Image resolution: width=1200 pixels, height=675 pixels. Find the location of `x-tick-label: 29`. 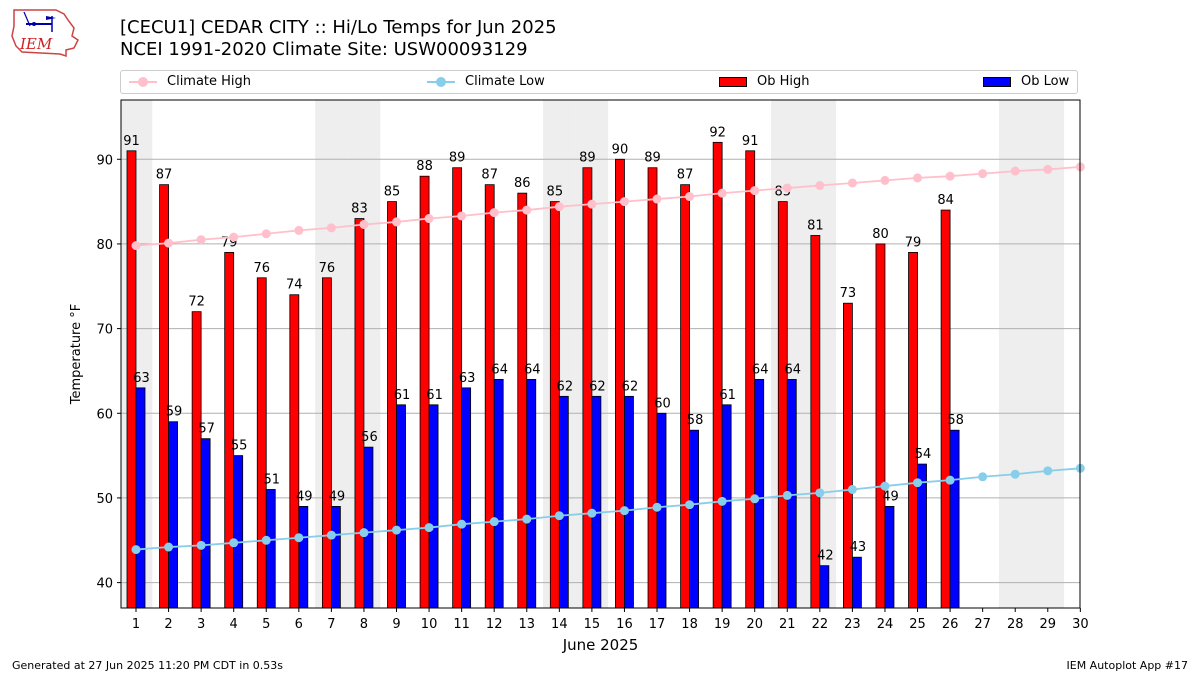

x-tick-label: 29 is located at coordinates (1048, 624).